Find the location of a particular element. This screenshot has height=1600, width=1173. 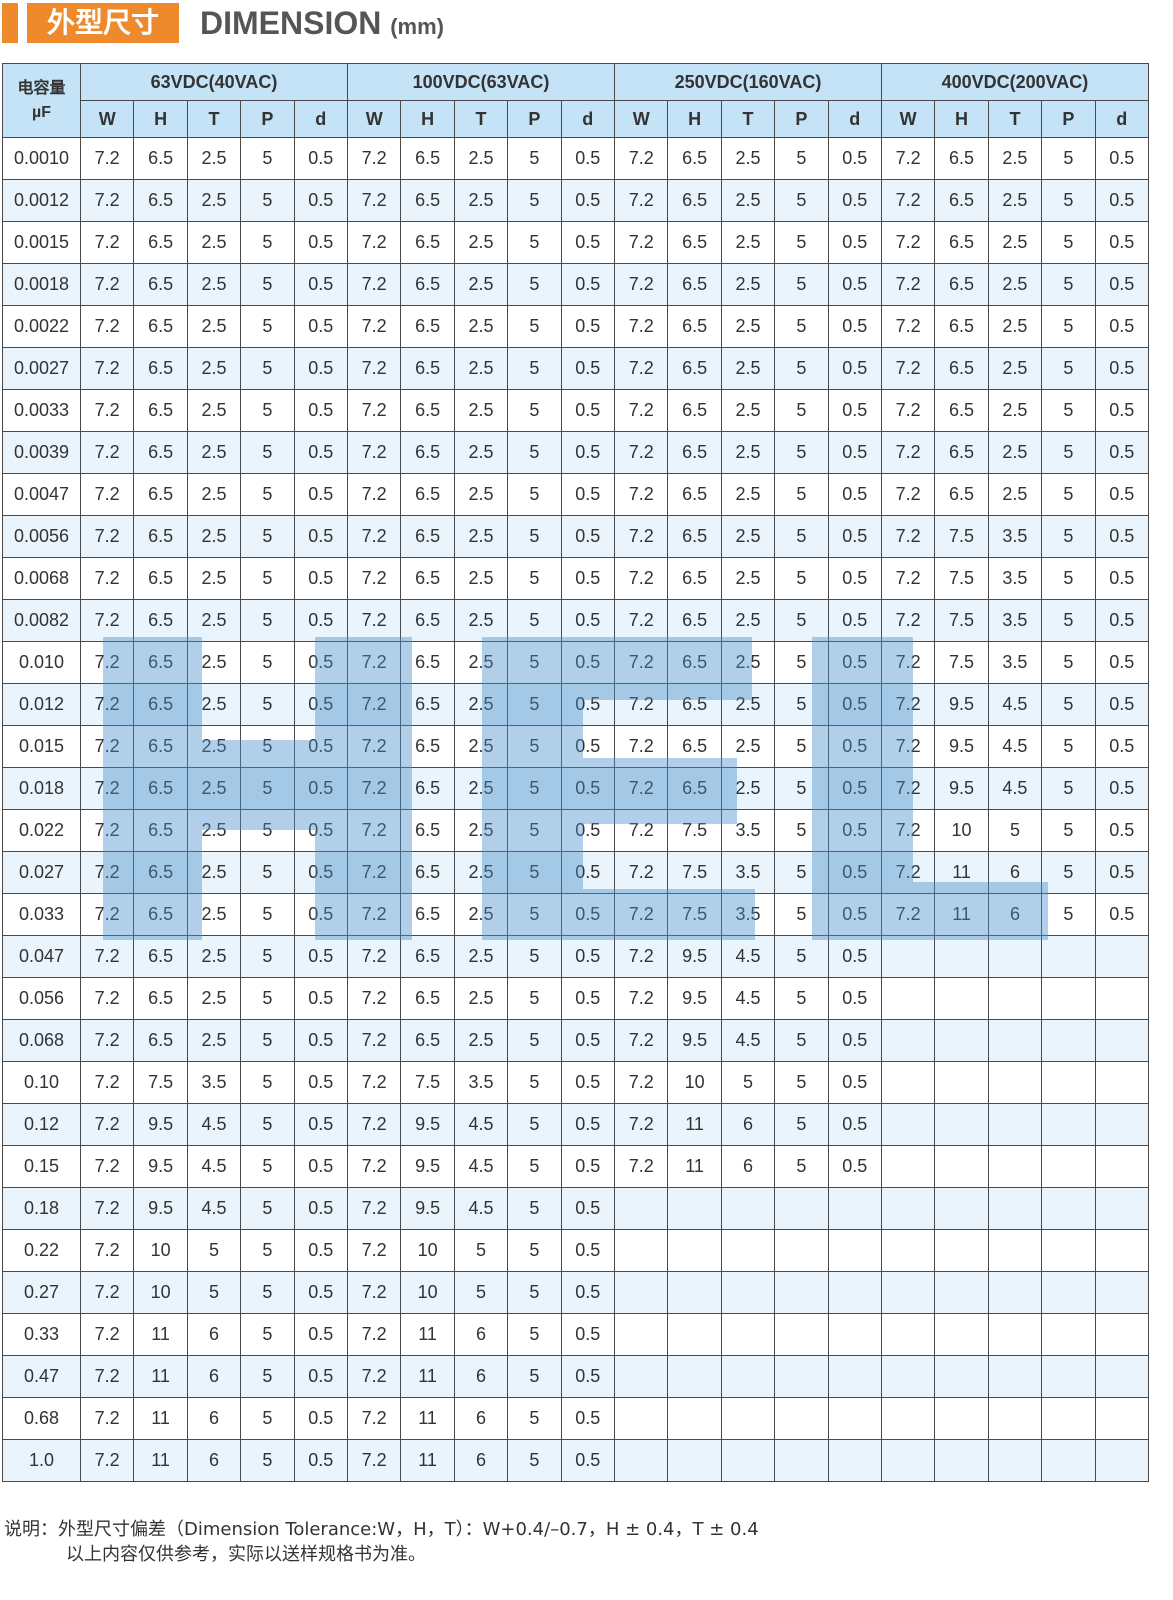

dimension-col-header: T is located at coordinates (1015, 119).